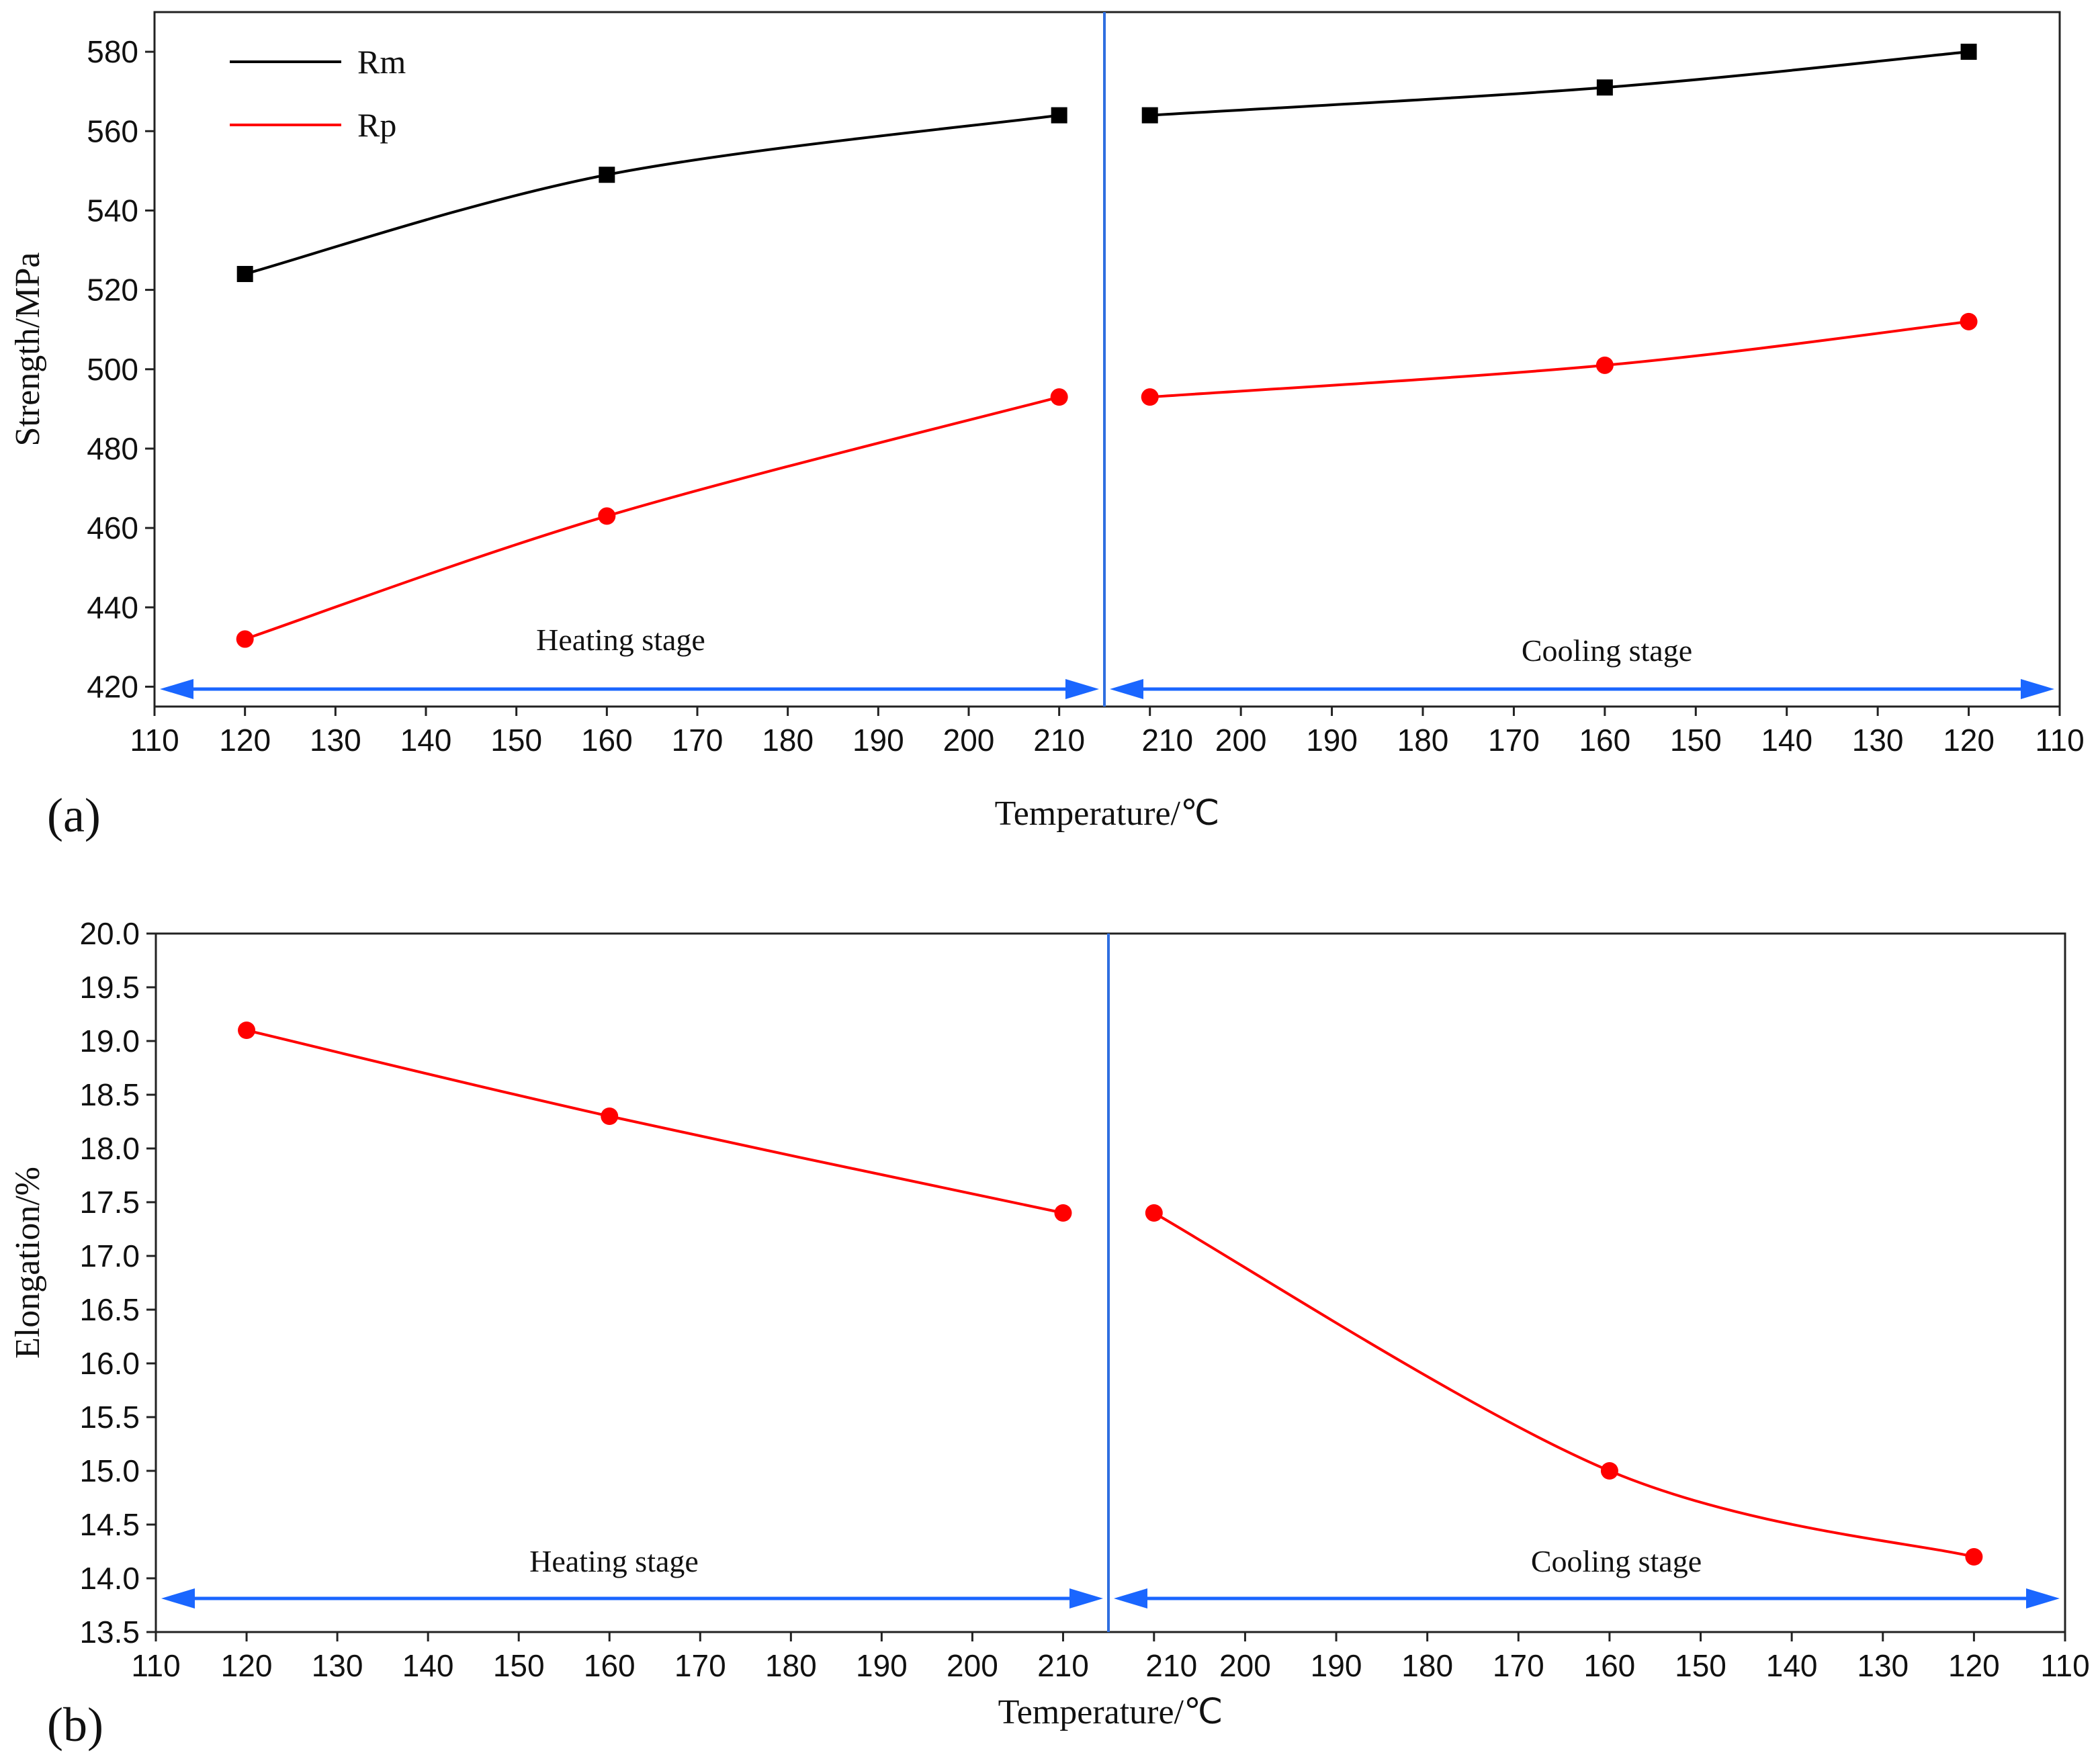 The width and height of the screenshot is (2100, 1763). What do you see at coordinates (1564, 1385) in the screenshot?
I see `series-line-elongation-cooling` at bounding box center [1564, 1385].